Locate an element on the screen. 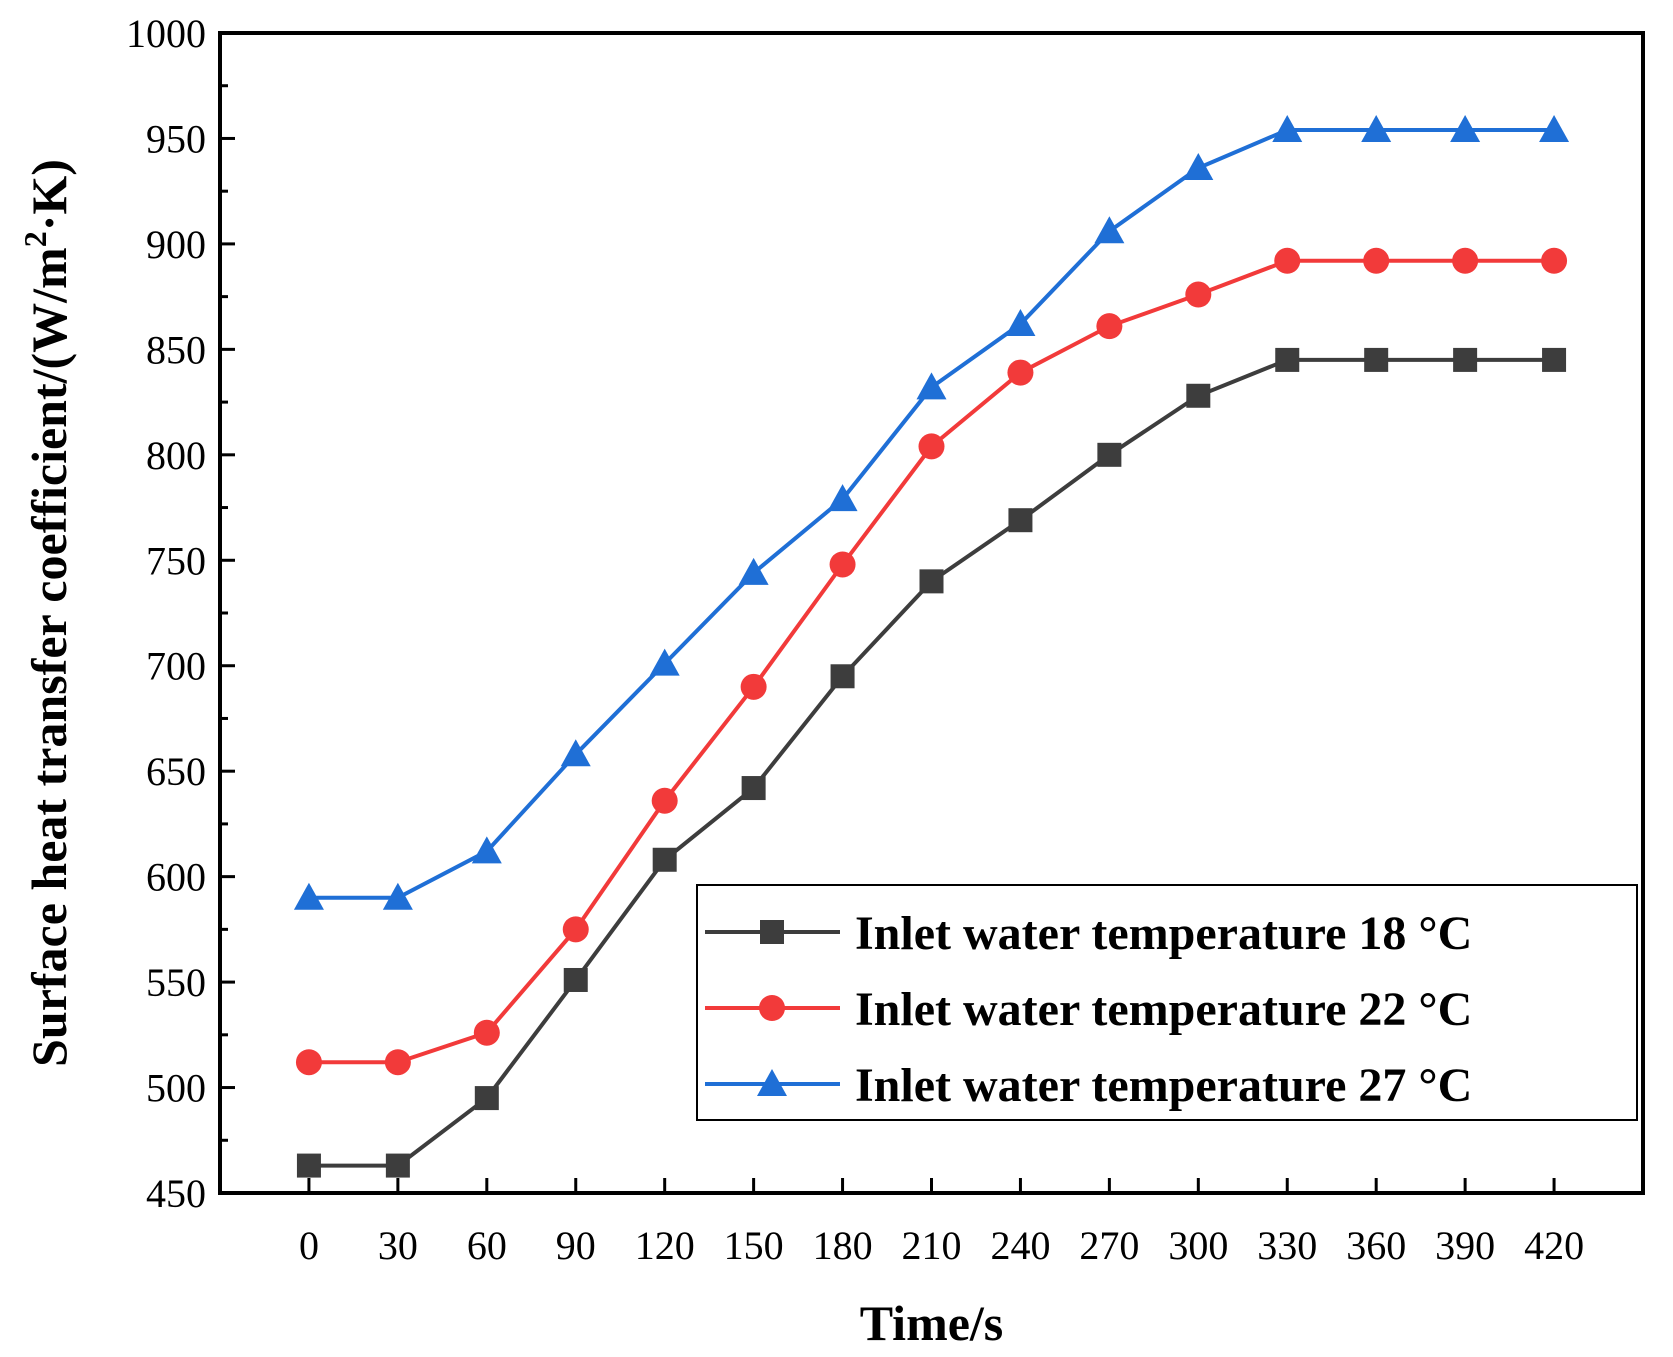 Image resolution: width=1673 pixels, height=1357 pixels. legend-label: Inlet water temperature 27 °C is located at coordinates (1163, 1085).